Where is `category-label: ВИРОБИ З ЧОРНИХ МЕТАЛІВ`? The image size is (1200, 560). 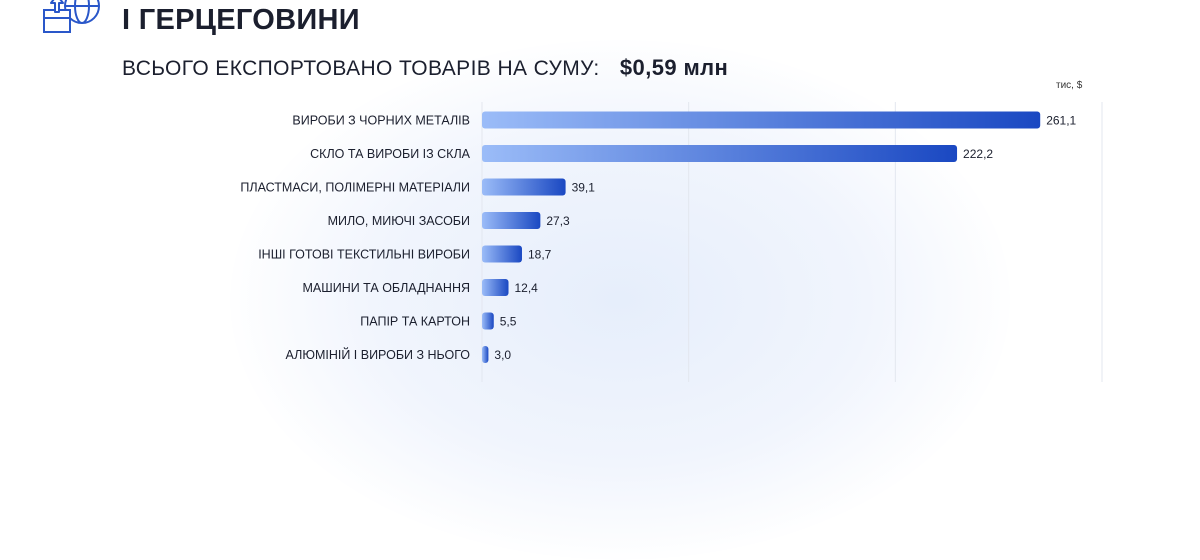
category-label: ВИРОБИ З ЧОРНИХ МЕТАЛІВ is located at coordinates (381, 121).